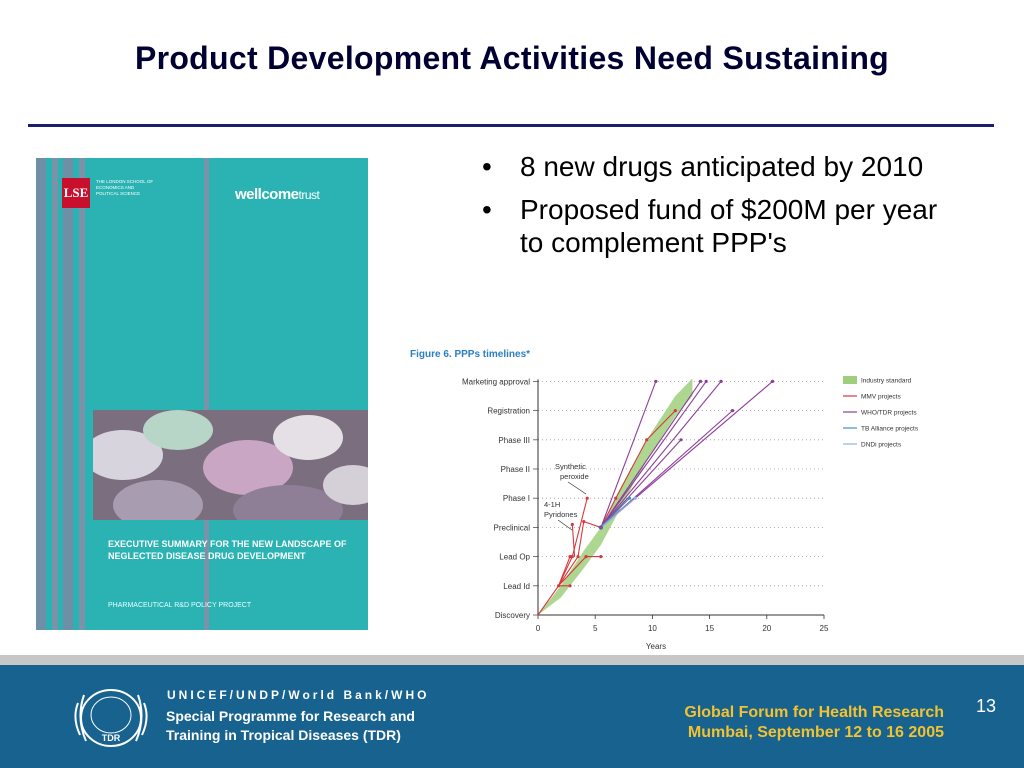  Describe the element at coordinates (881, 397) in the screenshot. I see `legend-label: MMV projects` at that location.